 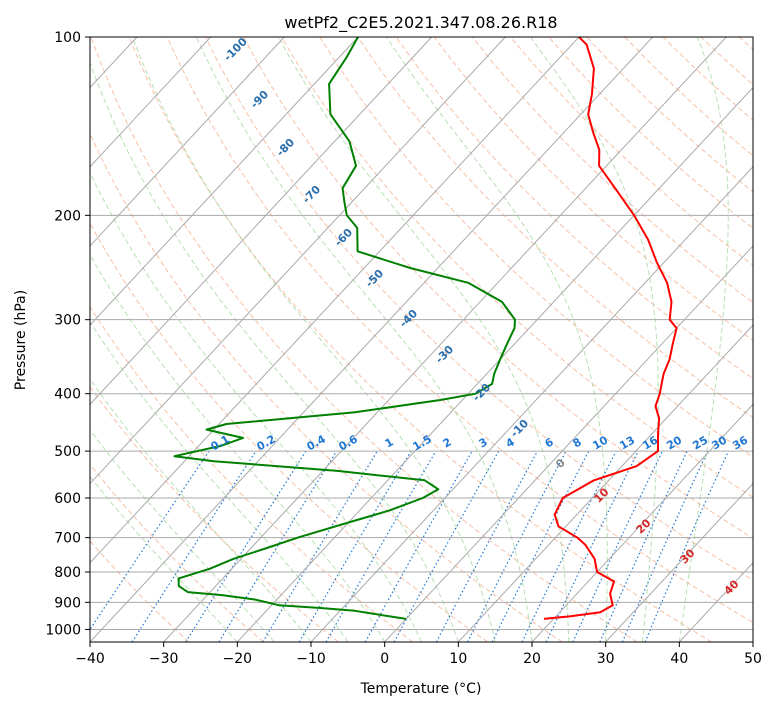 I want to click on y-tick-label: 100, so click(x=67, y=38).